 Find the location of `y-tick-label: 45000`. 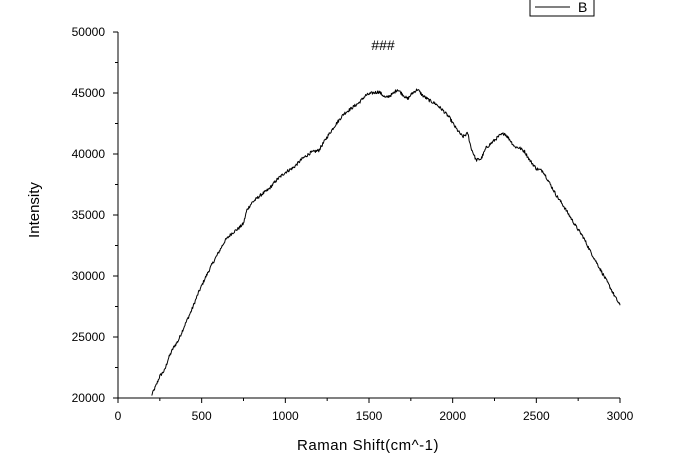

y-tick-label: 45000 is located at coordinates (89, 93).